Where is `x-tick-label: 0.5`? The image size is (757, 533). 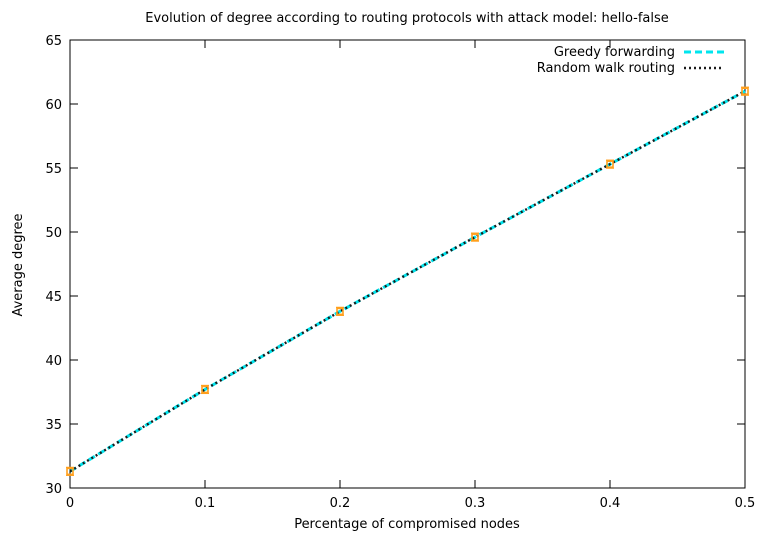 x-tick-label: 0.5 is located at coordinates (745, 503).